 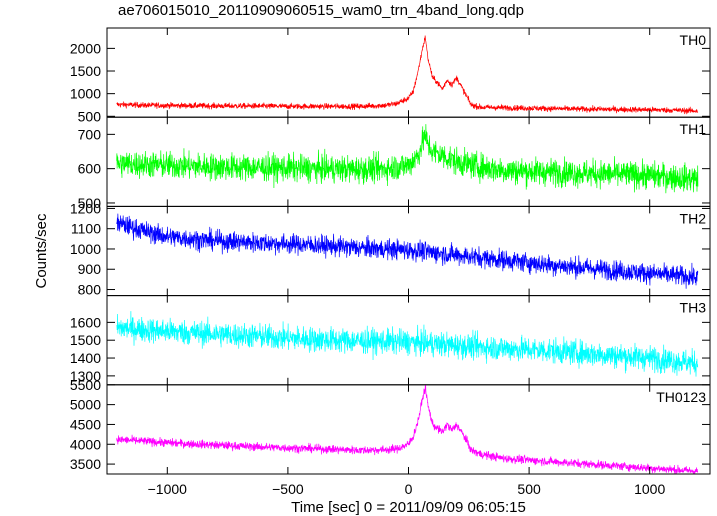 What do you see at coordinates (85, 376) in the screenshot?
I see `y-tick-label: 1300` at bounding box center [85, 376].